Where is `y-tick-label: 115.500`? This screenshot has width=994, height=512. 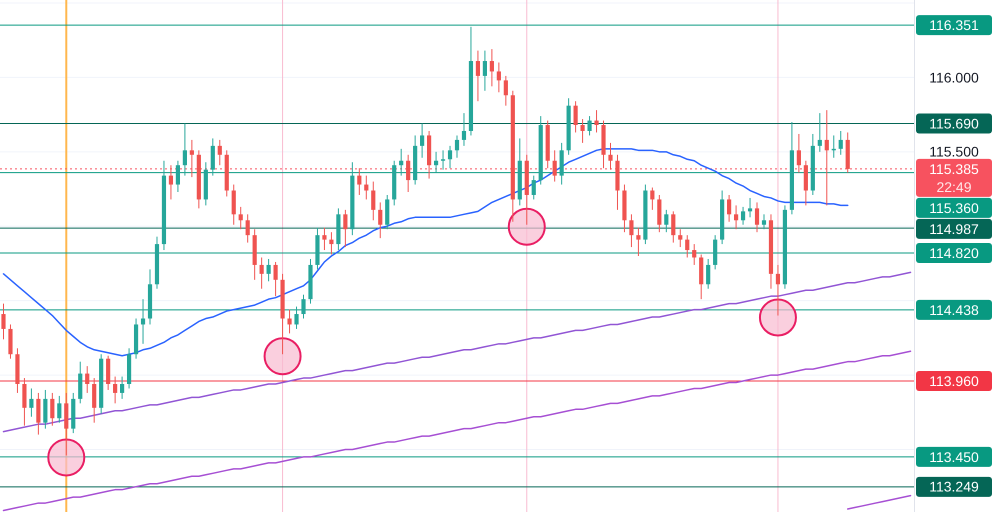 y-tick-label: 115.500 is located at coordinates (954, 152).